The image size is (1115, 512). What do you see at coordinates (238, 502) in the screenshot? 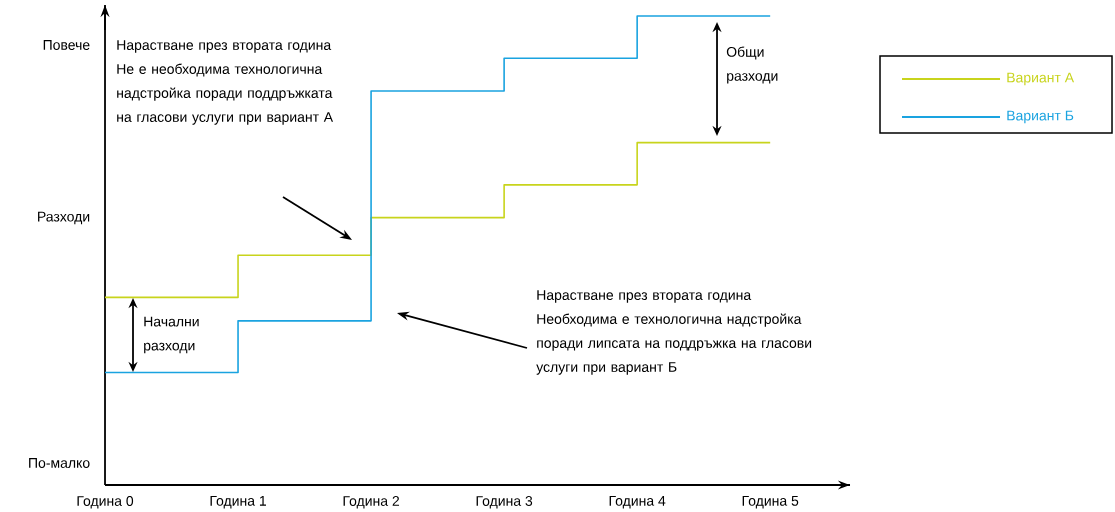
I see `x-tick-label: Година 1` at bounding box center [238, 502].